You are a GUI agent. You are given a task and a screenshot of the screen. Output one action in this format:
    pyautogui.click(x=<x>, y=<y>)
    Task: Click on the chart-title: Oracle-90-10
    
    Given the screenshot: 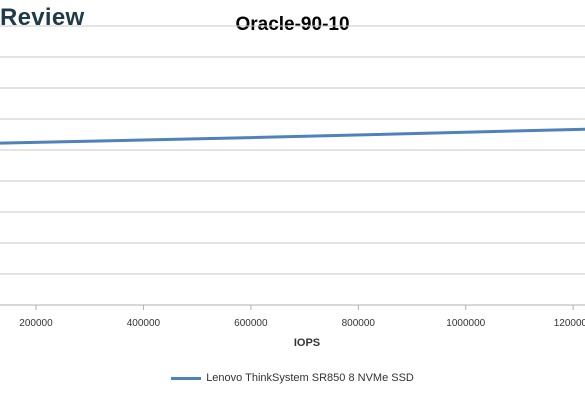 What is the action you would take?
    pyautogui.click(x=292, y=24)
    